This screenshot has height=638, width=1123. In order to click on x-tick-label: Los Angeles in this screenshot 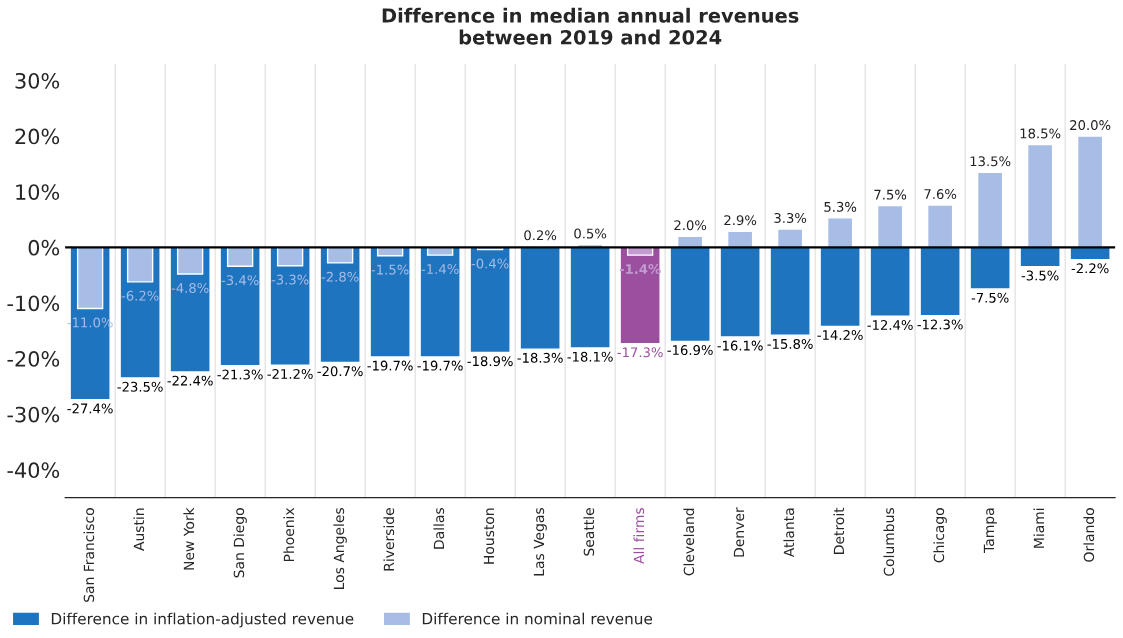, I will do `click(340, 548)`.